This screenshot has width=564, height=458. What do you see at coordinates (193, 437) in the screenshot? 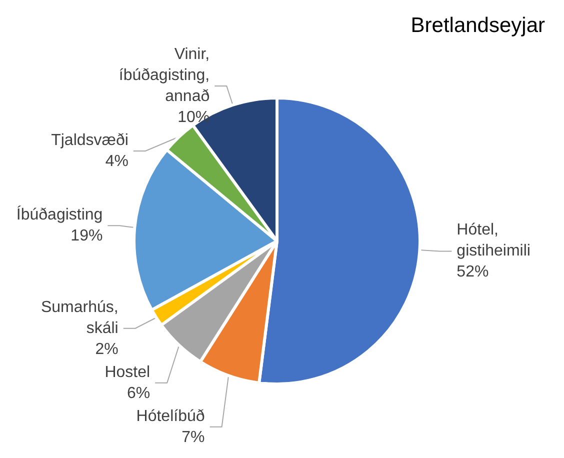
I see `data-label: 7%` at bounding box center [193, 437].